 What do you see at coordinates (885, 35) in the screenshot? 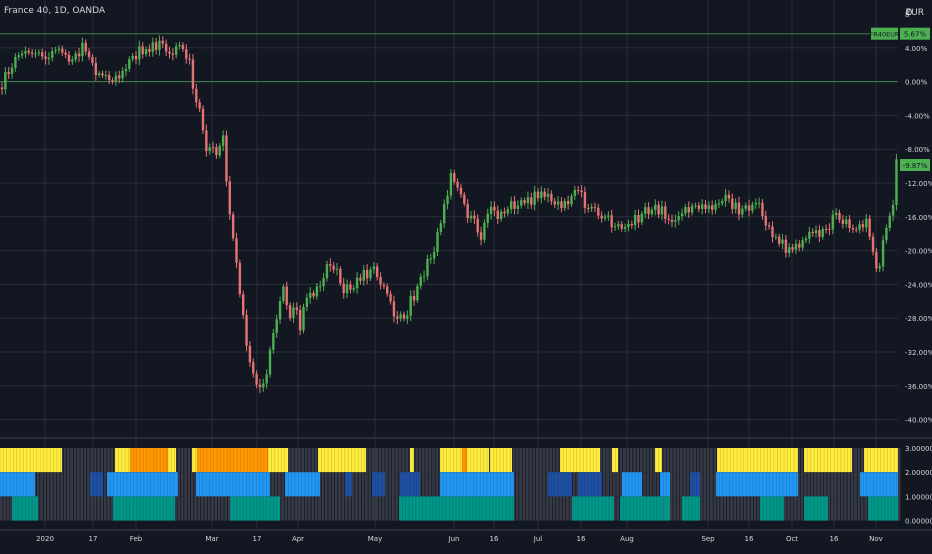
I see `symbol-badge-text: FR40EUR` at bounding box center [885, 35].